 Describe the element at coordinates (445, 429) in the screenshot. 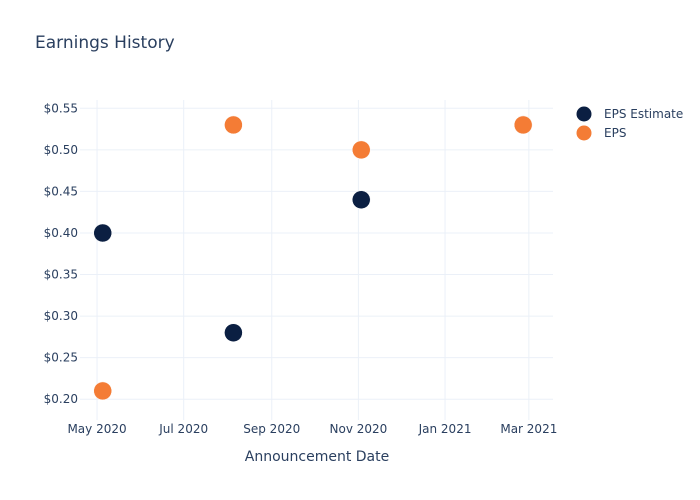

I see `x-tick-label: Jan 2021` at that location.